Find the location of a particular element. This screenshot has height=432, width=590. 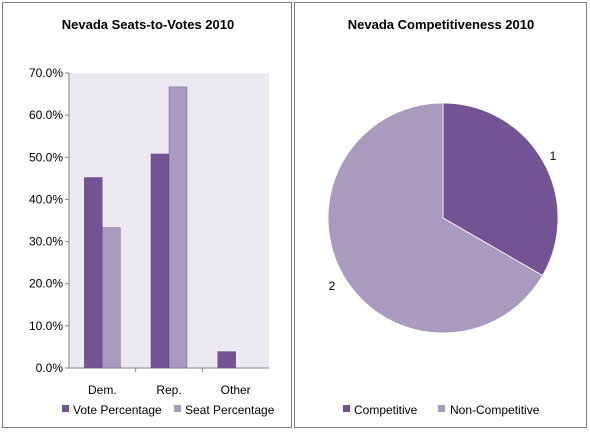

bar-legend: Vote Percentage Seat Percentage is located at coordinates (168, 410).